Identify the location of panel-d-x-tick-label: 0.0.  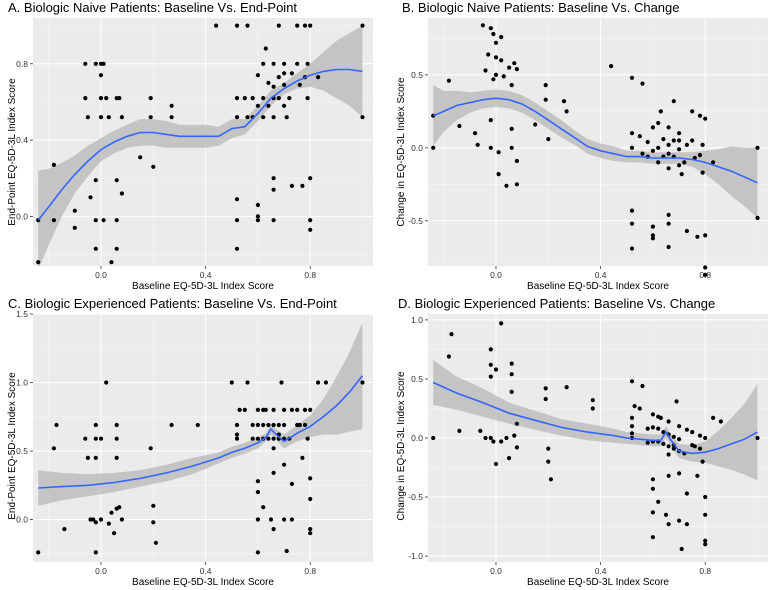
(496, 571).